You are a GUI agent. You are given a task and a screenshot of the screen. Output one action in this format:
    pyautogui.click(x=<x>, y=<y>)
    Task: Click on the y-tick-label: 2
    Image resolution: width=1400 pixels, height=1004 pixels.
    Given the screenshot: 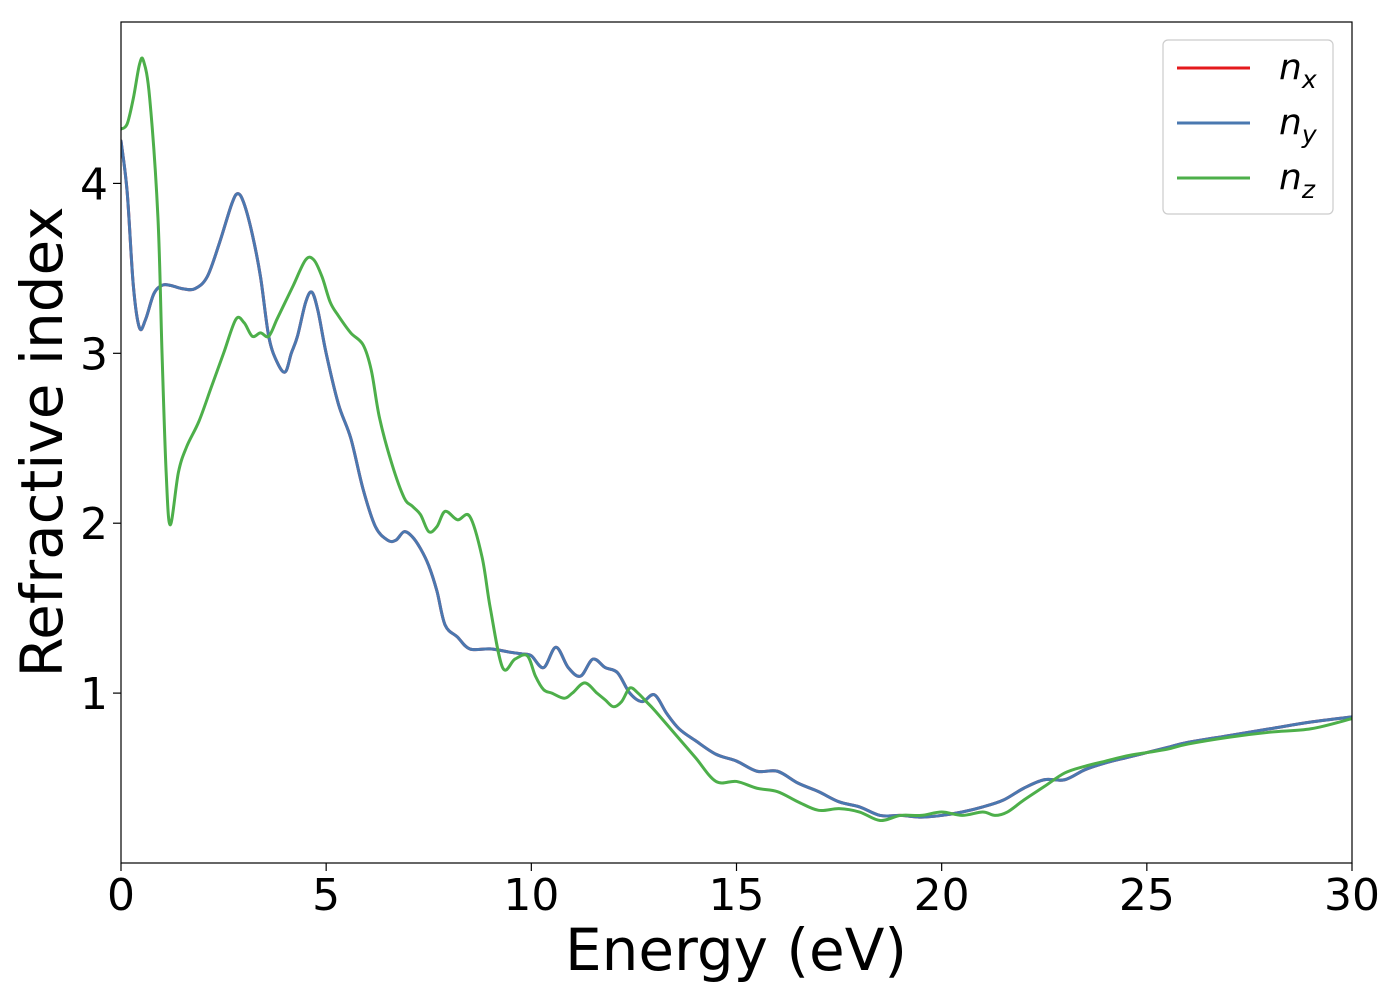 What is the action you would take?
    pyautogui.click(x=94, y=524)
    